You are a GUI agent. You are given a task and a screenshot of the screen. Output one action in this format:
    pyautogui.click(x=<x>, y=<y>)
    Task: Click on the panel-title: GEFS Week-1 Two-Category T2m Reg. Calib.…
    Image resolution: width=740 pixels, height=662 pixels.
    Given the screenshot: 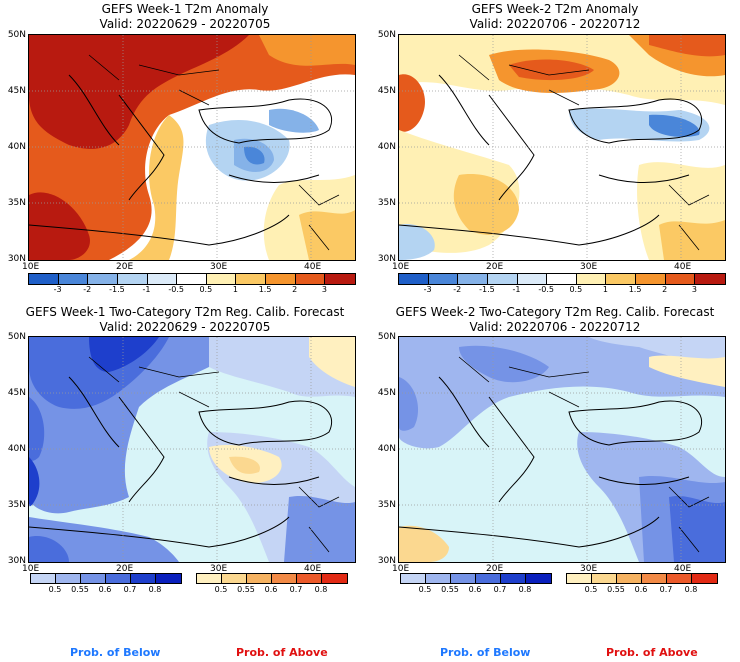 What is the action you would take?
    pyautogui.click(x=185, y=312)
    